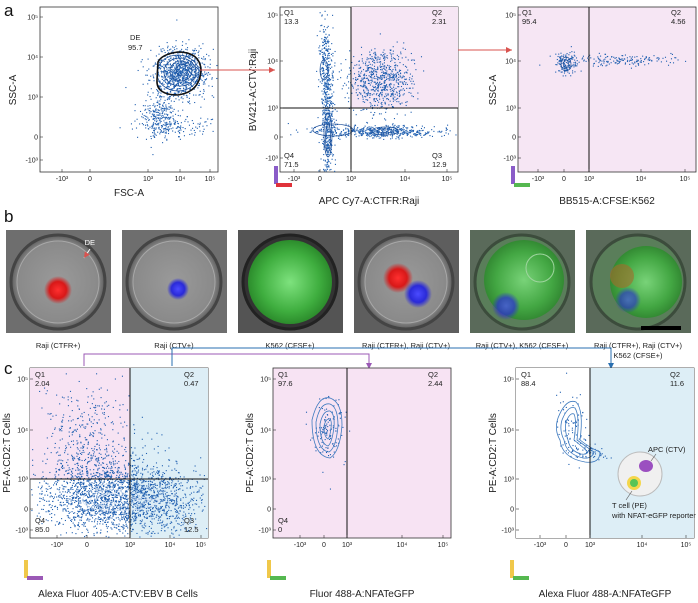  I want to click on plot-a2-q1-value: 13.3, so click(291, 21).